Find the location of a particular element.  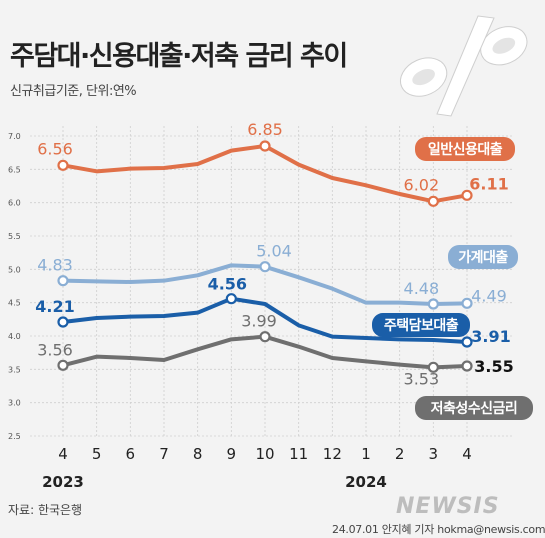

series-tag-label: 가계대출 is located at coordinates (483, 257).